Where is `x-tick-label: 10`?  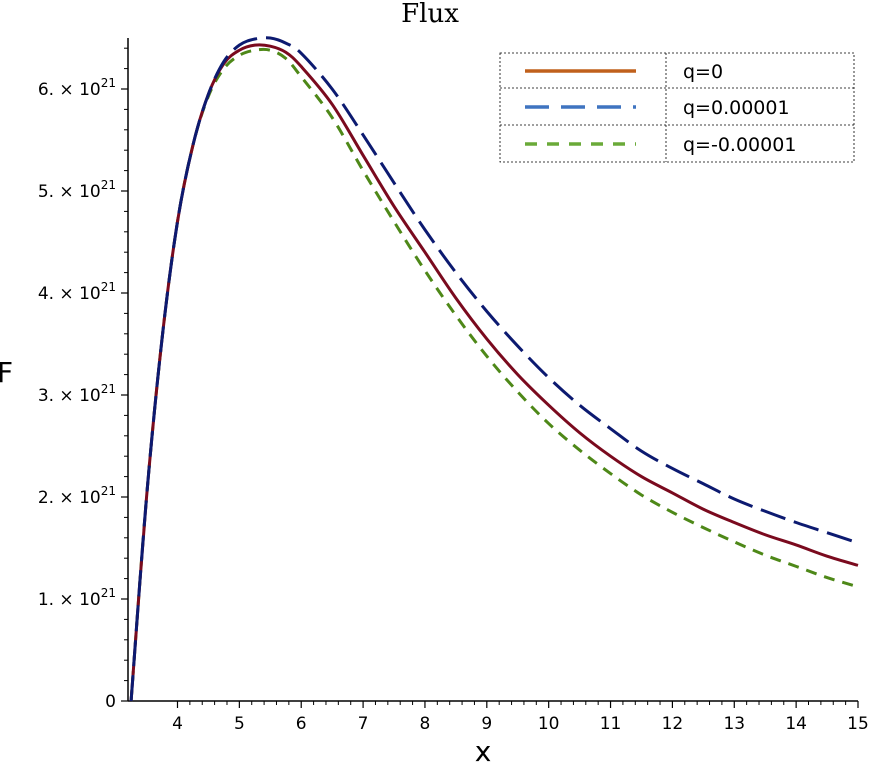 x-tick-label: 10 is located at coordinates (549, 724).